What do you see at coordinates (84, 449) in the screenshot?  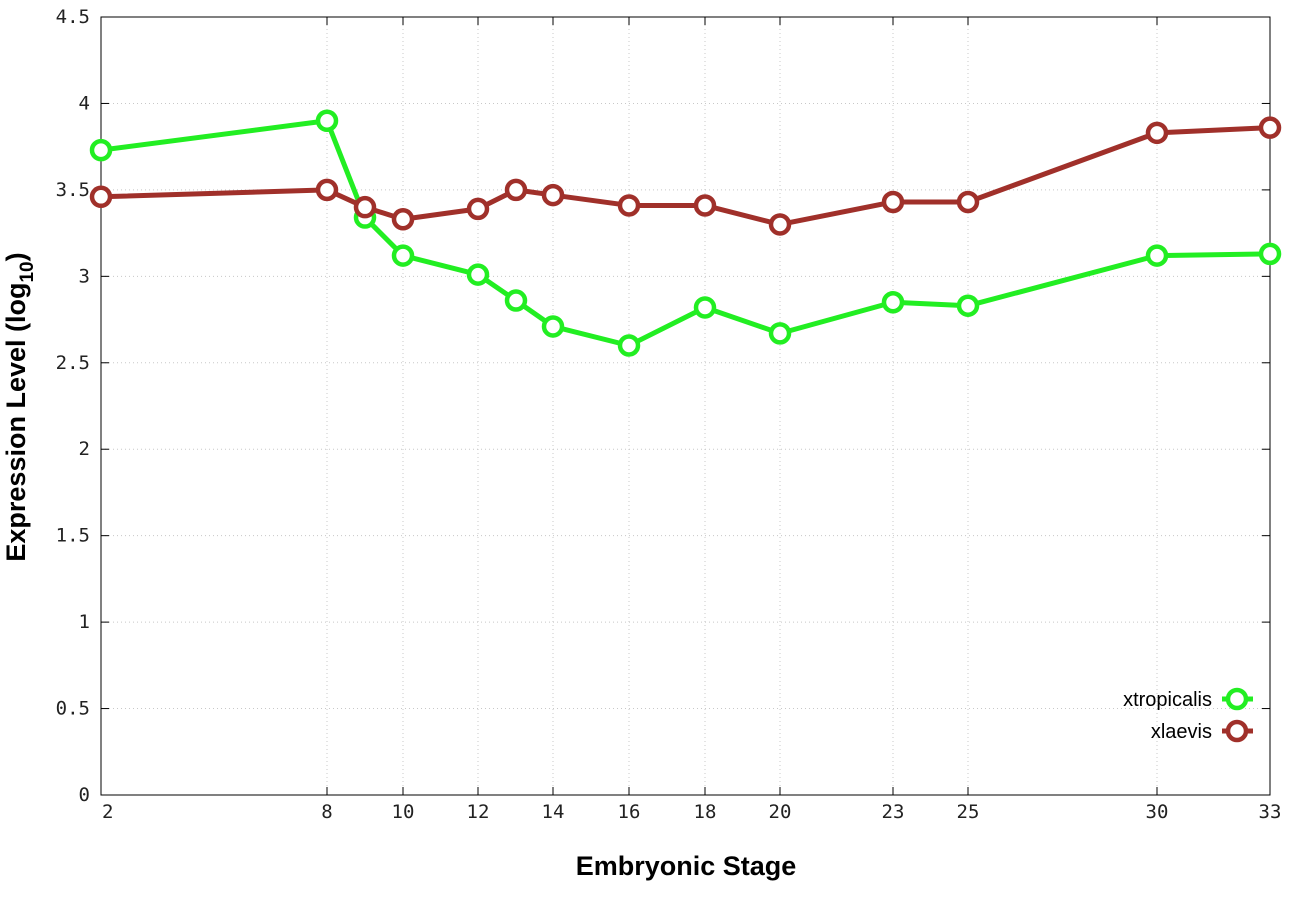 I see `y-tick-label: 2` at bounding box center [84, 449].